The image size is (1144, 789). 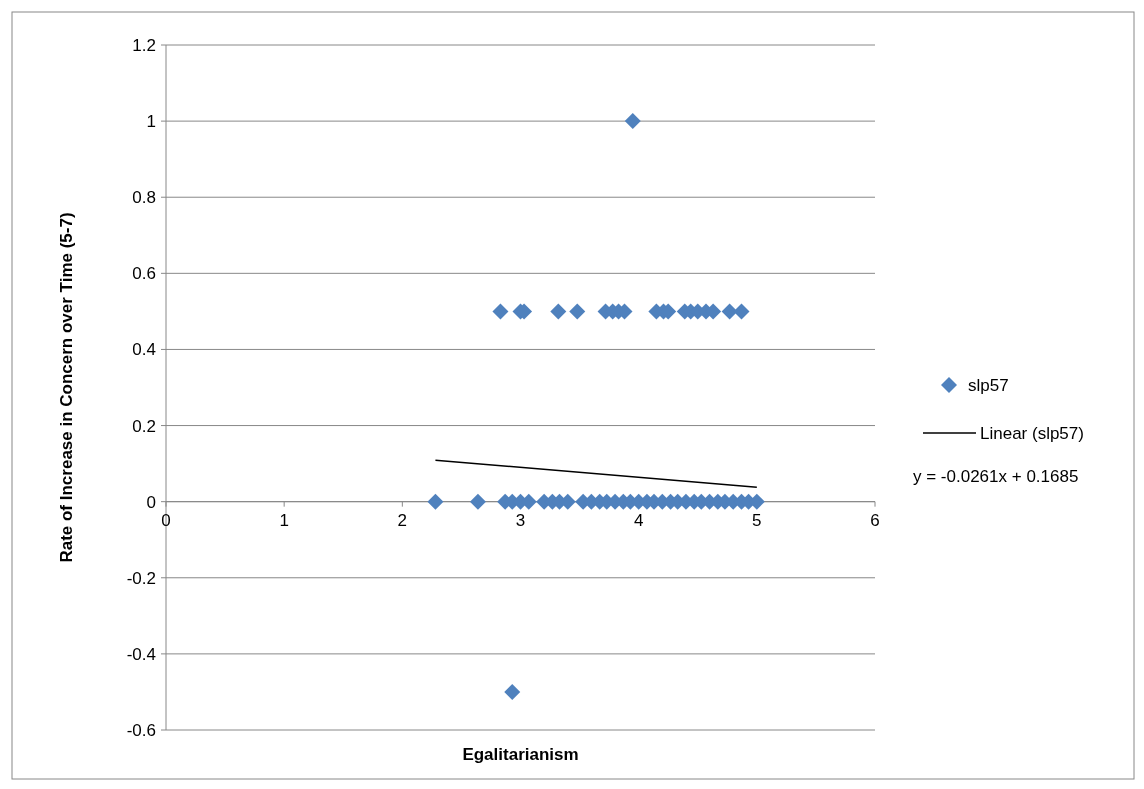 I want to click on y-tick-label: -0.6, so click(x=141, y=730).